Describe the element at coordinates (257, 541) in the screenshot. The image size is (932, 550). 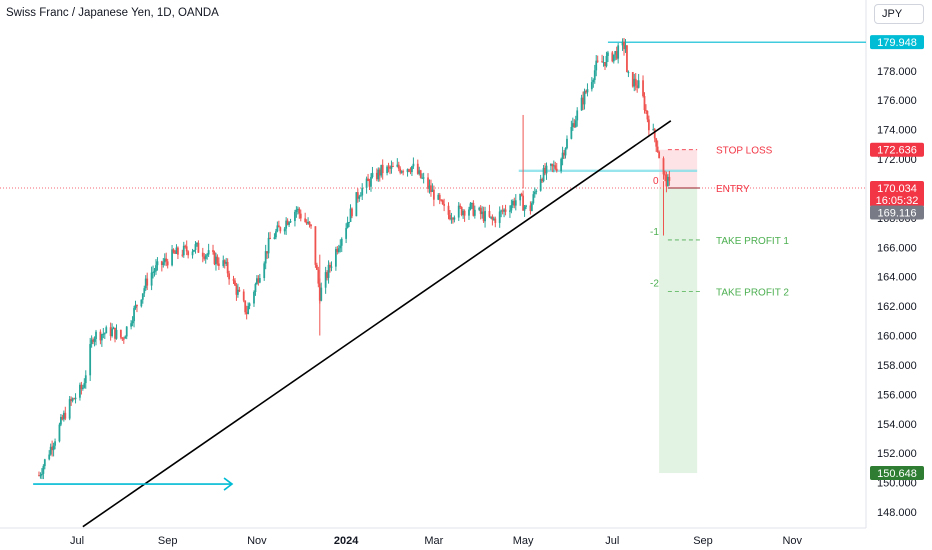
I see `time-tick: Nov` at that location.